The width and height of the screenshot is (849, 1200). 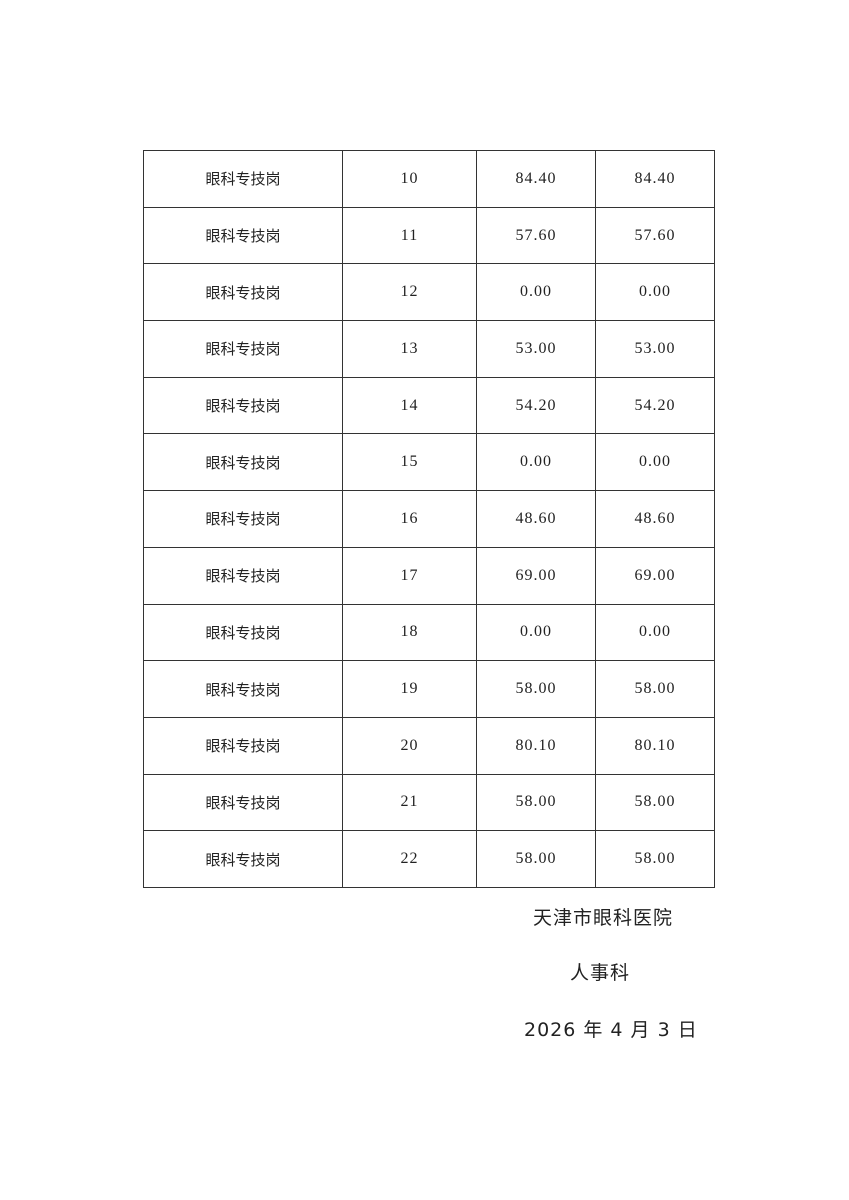 I want to click on score-cell: 69.00, so click(x=536, y=575).